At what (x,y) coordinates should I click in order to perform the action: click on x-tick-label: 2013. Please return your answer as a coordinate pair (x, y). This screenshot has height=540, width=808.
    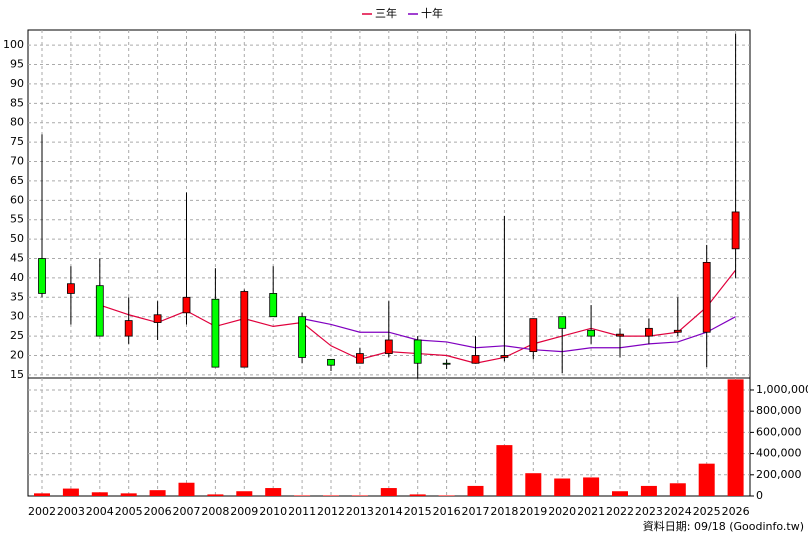
    Looking at the image, I should click on (360, 511).